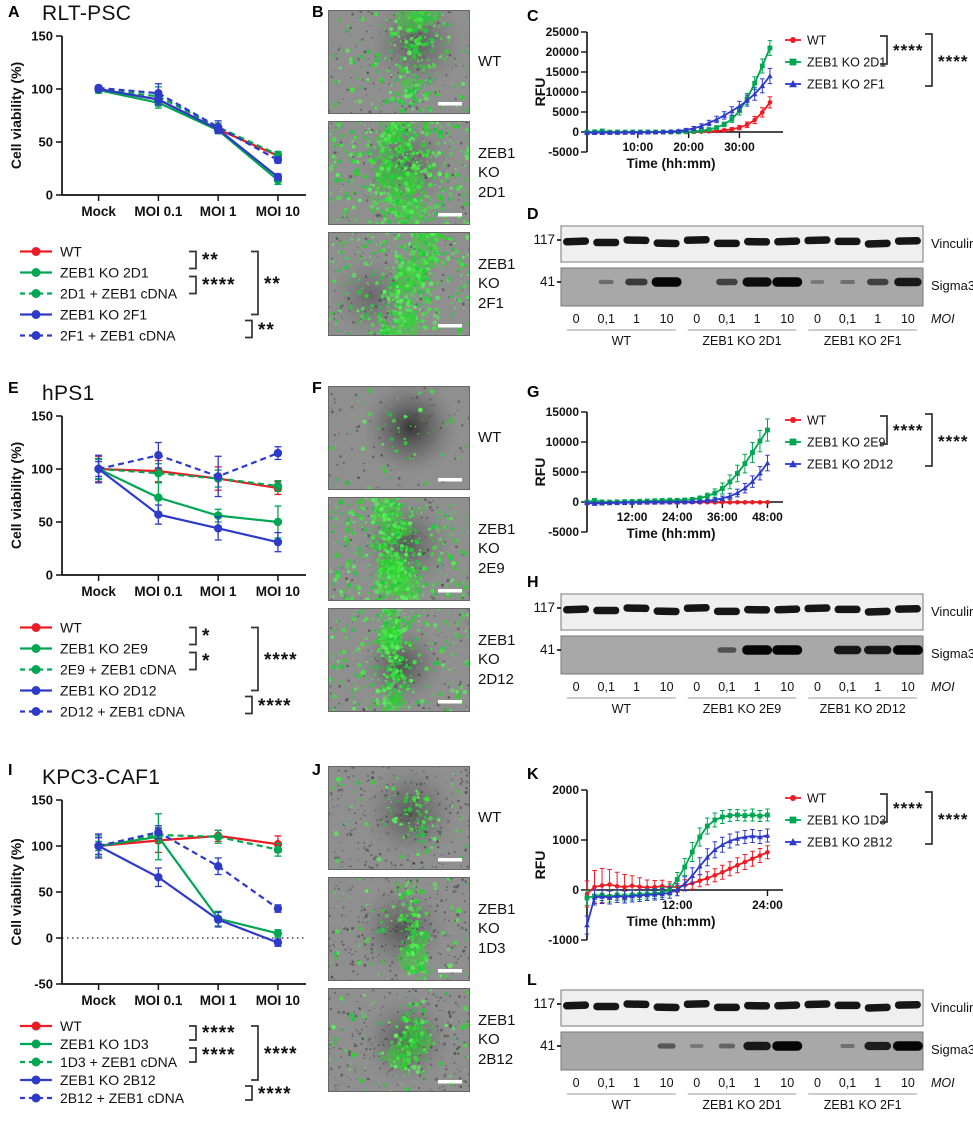 The width and height of the screenshot is (973, 1125). What do you see at coordinates (102, 1098) in the screenshot?
I see `legend-item-2b12-+-zeb1-cdna: 2B12 + ZEB1 cDNA` at bounding box center [102, 1098].